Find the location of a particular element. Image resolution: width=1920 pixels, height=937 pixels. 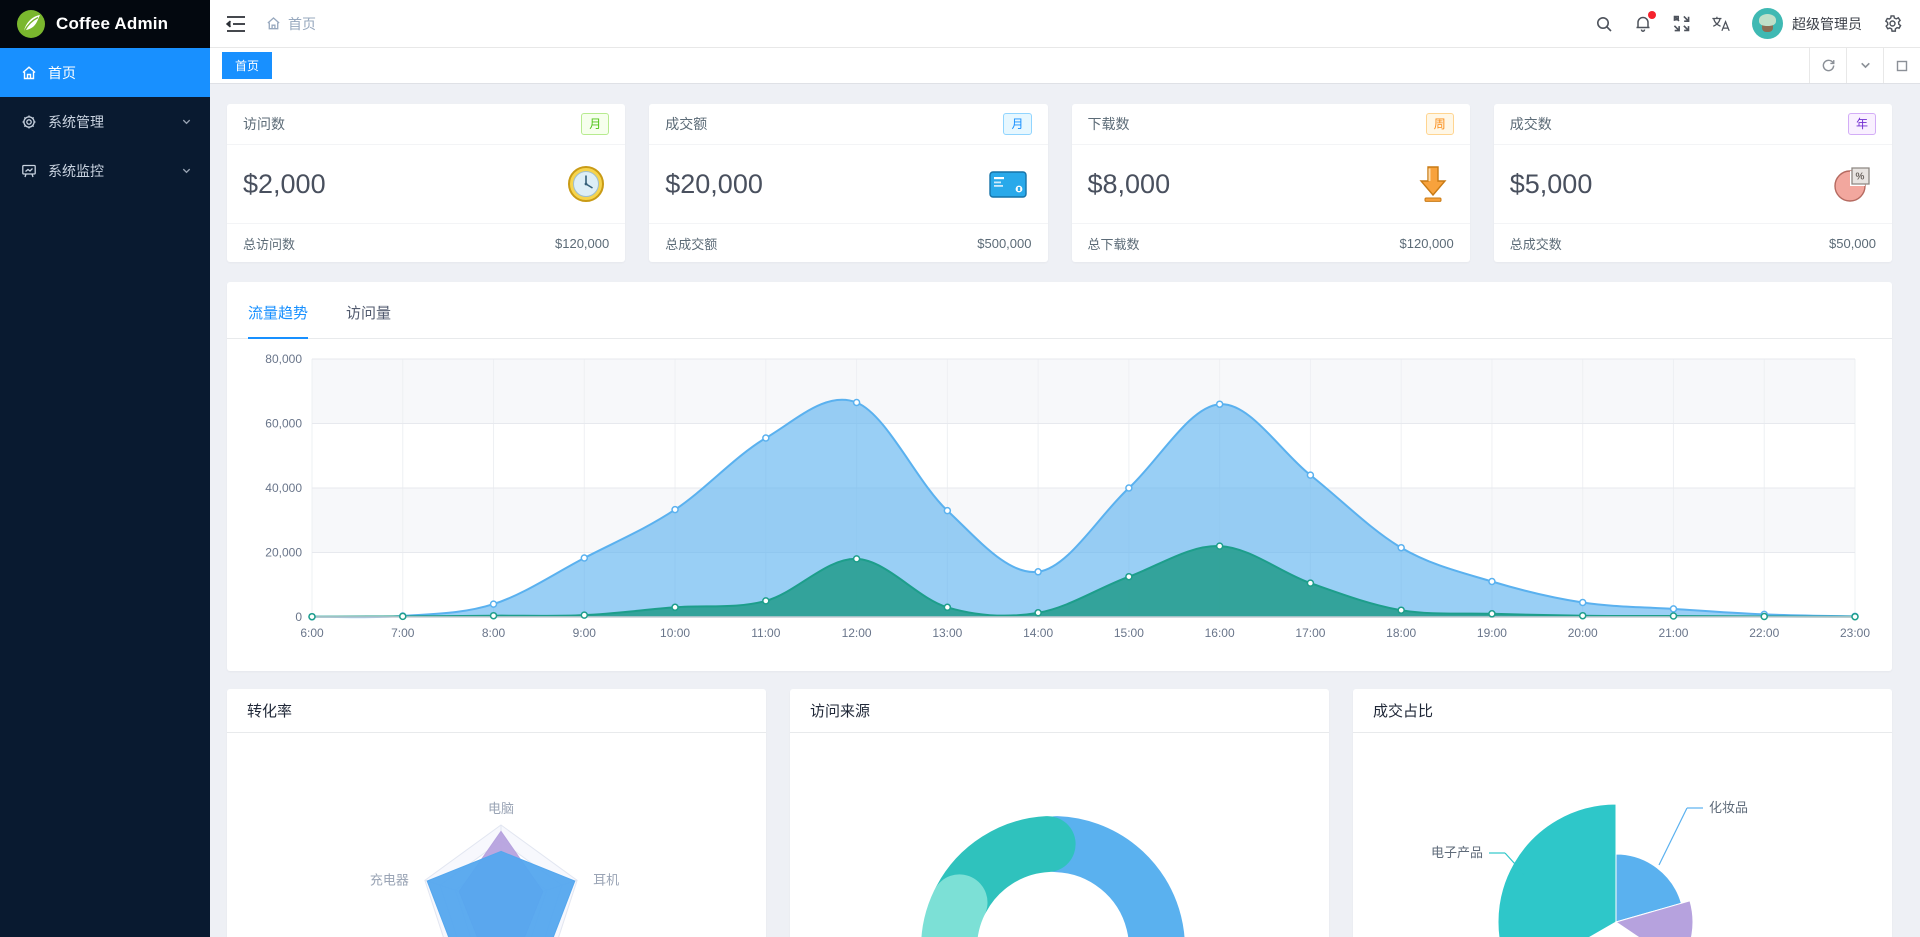

svg-text: 12:00 is located at coordinates (857, 633).